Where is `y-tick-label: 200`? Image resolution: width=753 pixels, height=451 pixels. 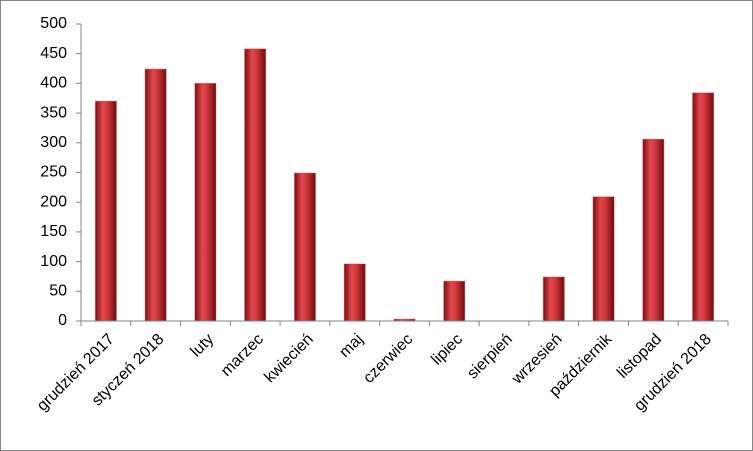
y-tick-label: 200 is located at coordinates (53, 201).